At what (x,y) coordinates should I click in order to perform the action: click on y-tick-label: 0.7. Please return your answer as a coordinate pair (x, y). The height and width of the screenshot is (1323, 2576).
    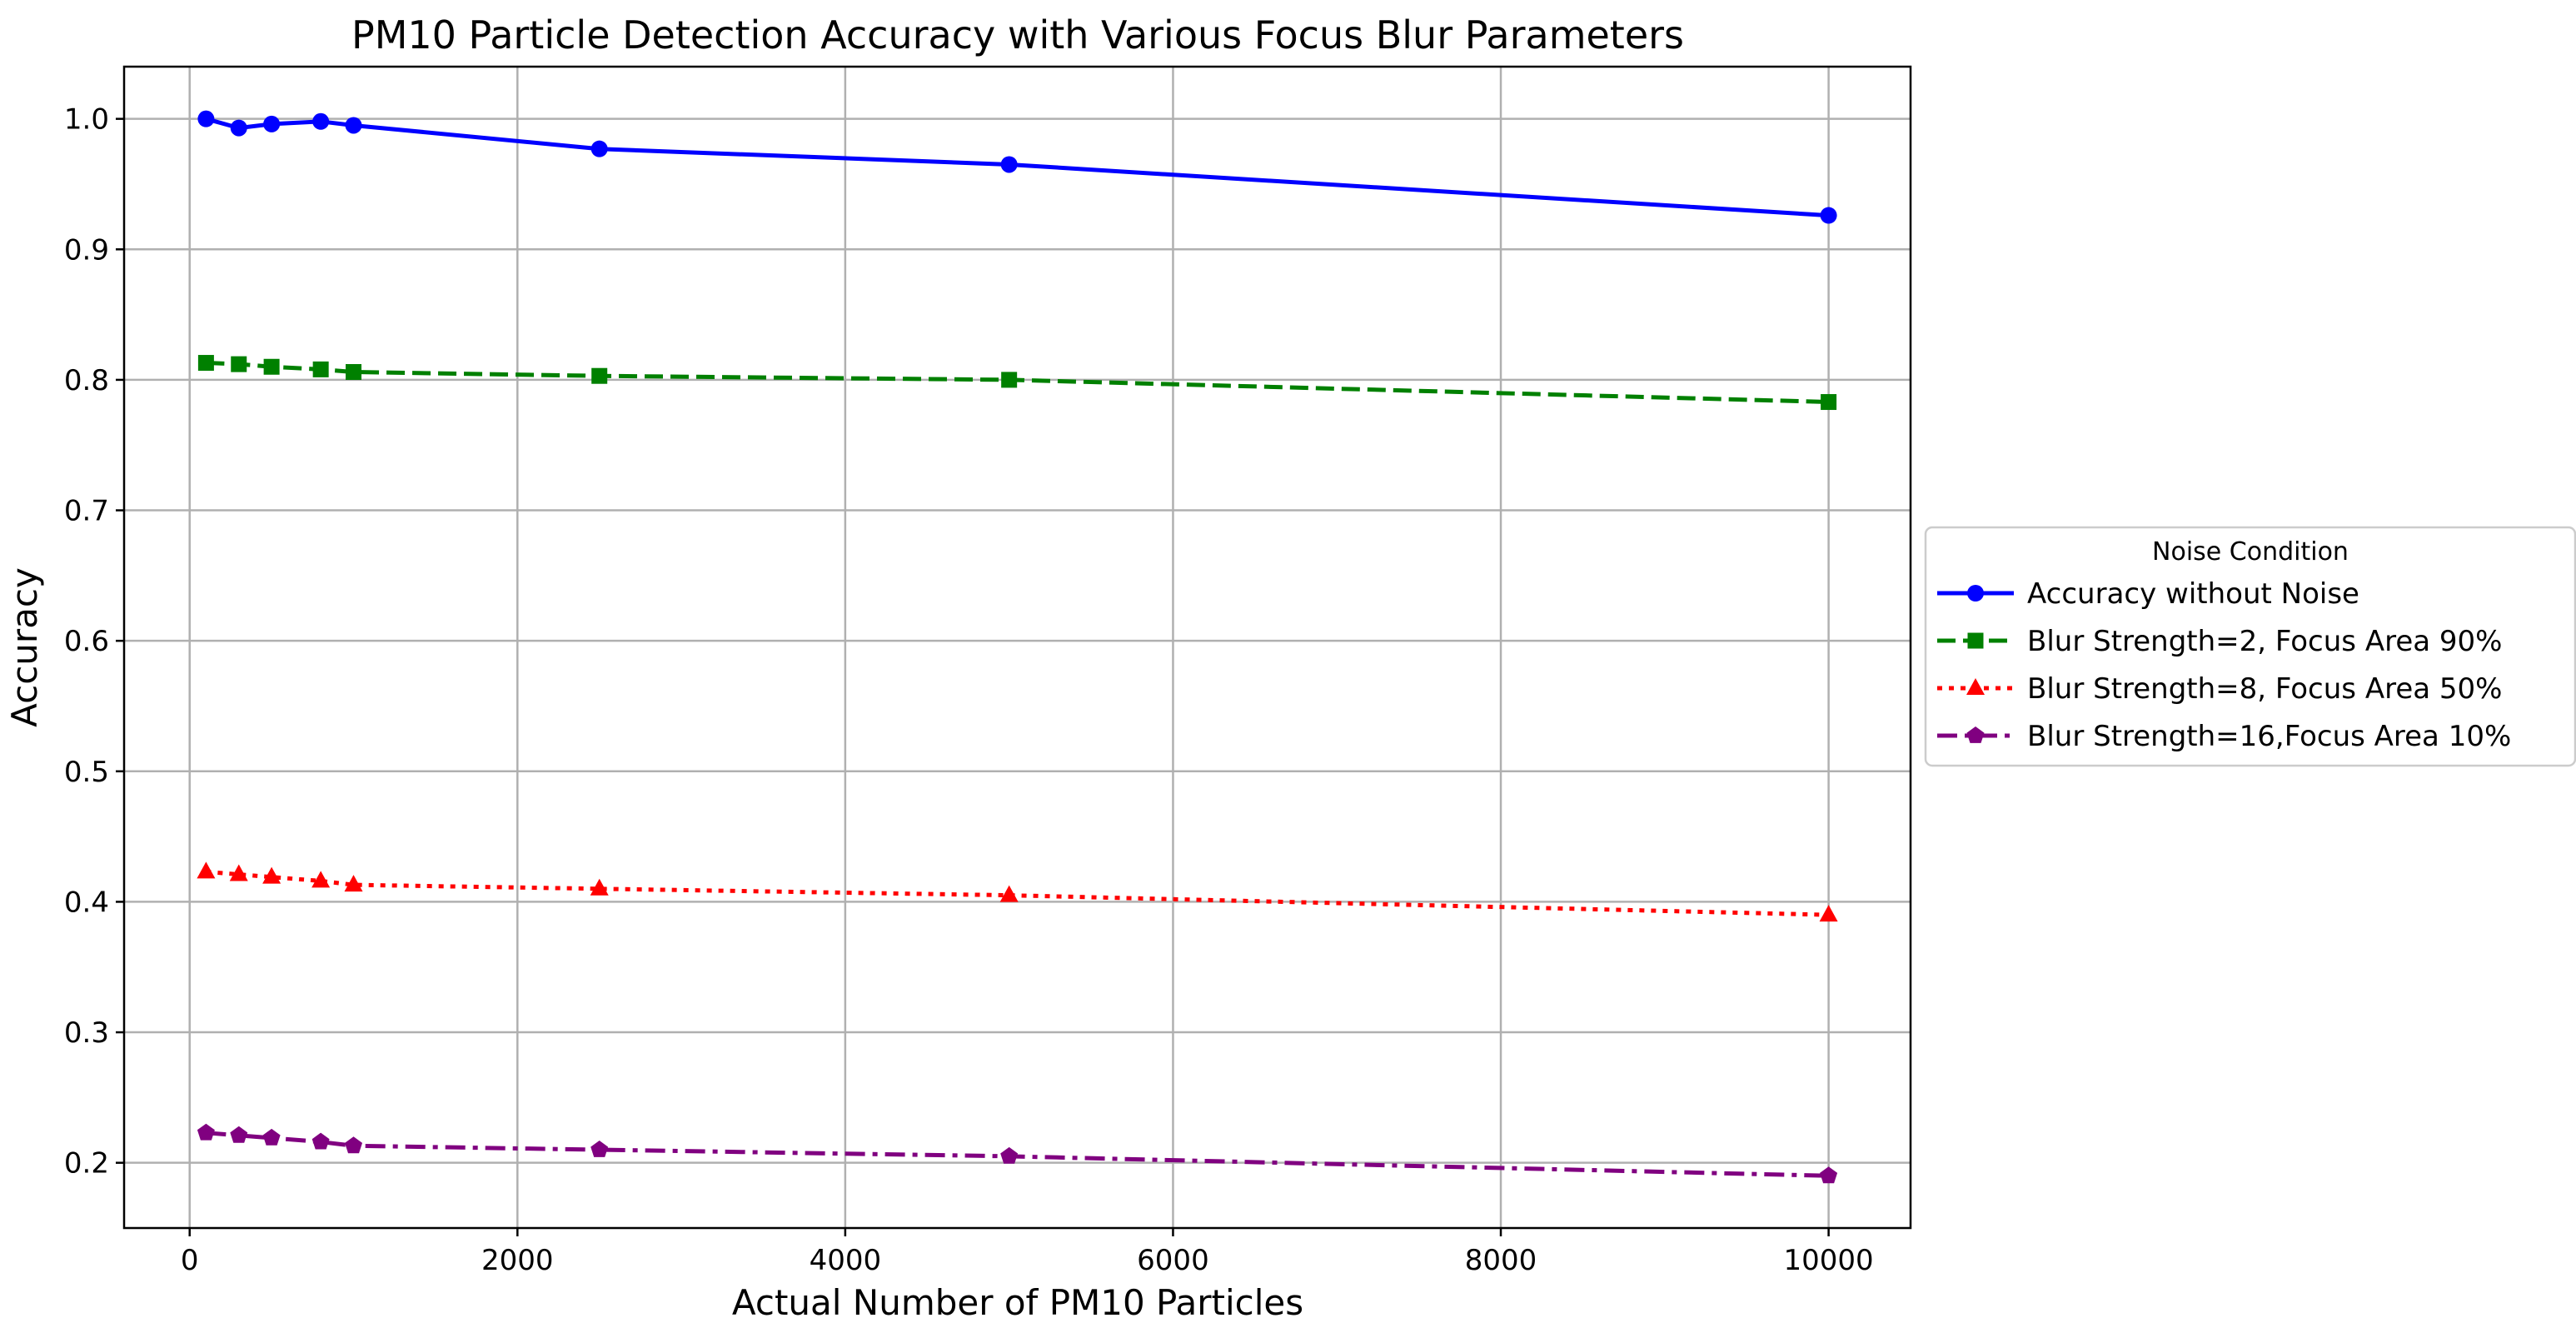
    Looking at the image, I should click on (86, 511).